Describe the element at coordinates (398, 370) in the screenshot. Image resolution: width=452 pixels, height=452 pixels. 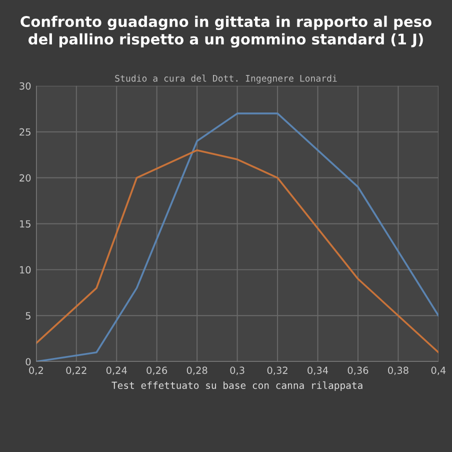
I see `x-tick-label: 0,38` at that location.